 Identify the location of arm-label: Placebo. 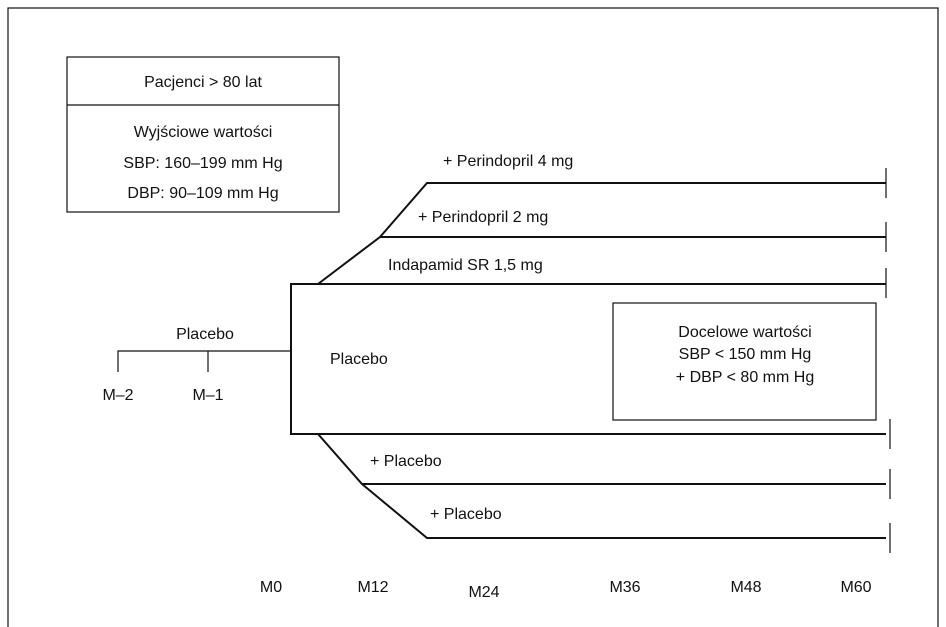
(359, 359).